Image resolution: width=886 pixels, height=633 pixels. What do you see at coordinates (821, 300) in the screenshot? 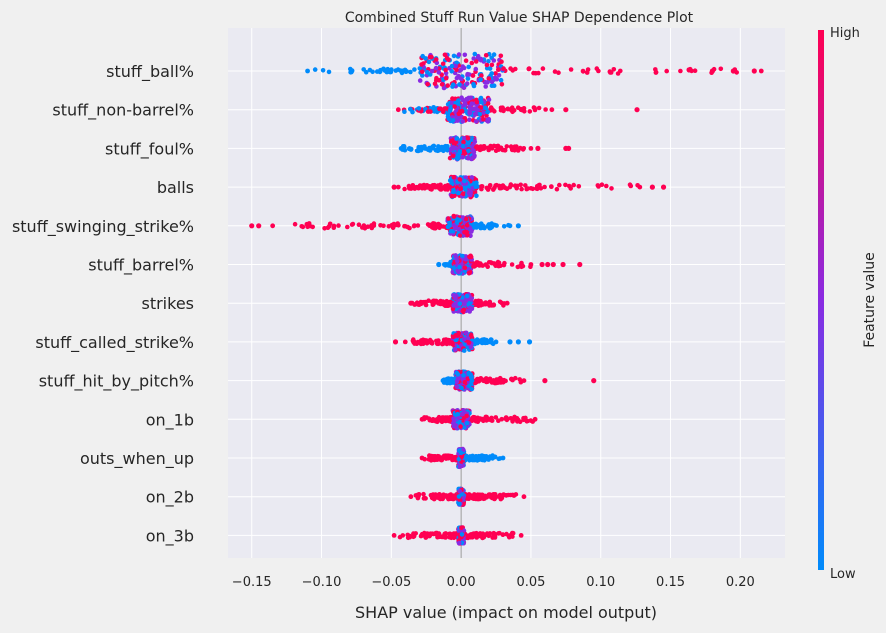
I see `colorbar` at bounding box center [821, 300].